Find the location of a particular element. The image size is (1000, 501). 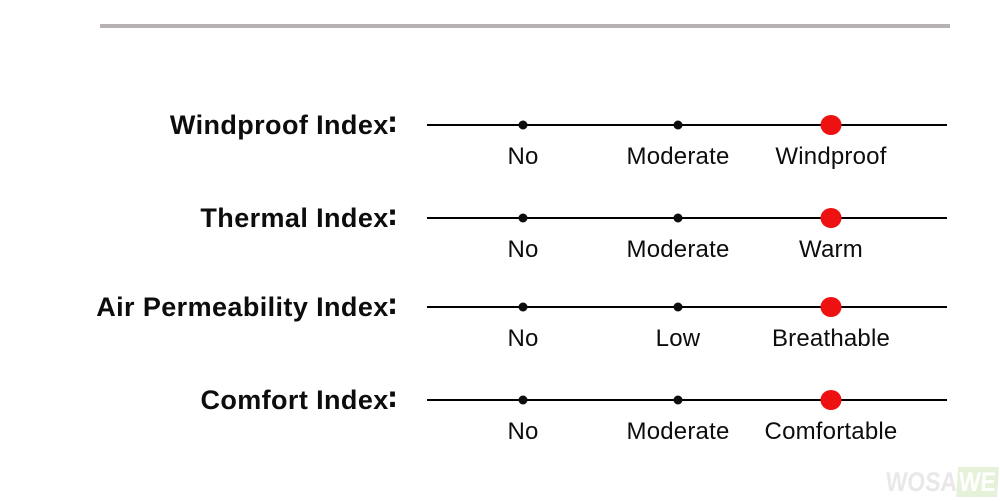

row-title: Windproof Index∶ is located at coordinates (283, 125).